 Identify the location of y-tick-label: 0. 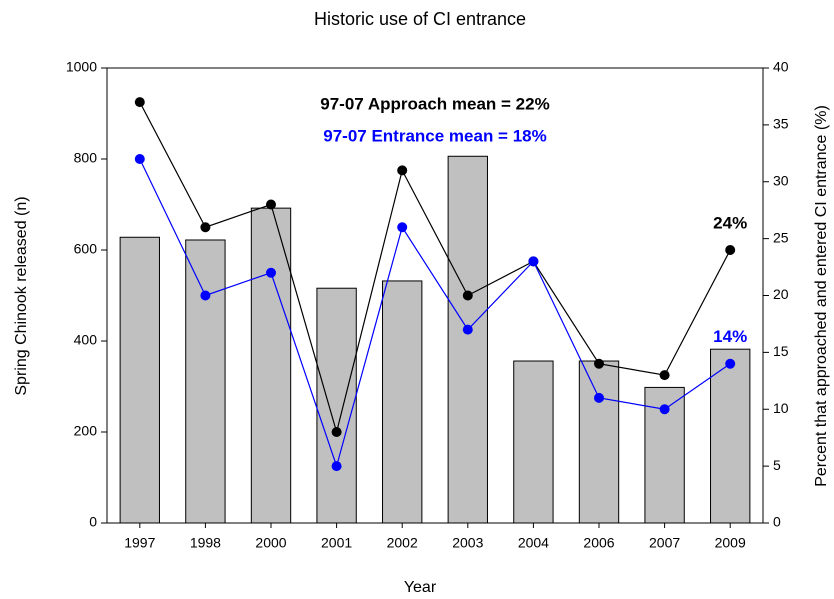
(93, 522).